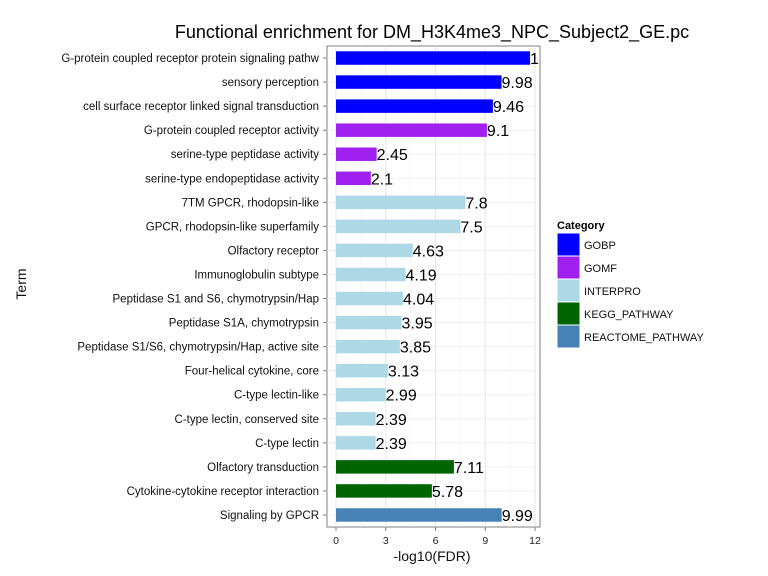 Image resolution: width=768 pixels, height=576 pixels. I want to click on bar-value-label: 7.8, so click(476, 203).